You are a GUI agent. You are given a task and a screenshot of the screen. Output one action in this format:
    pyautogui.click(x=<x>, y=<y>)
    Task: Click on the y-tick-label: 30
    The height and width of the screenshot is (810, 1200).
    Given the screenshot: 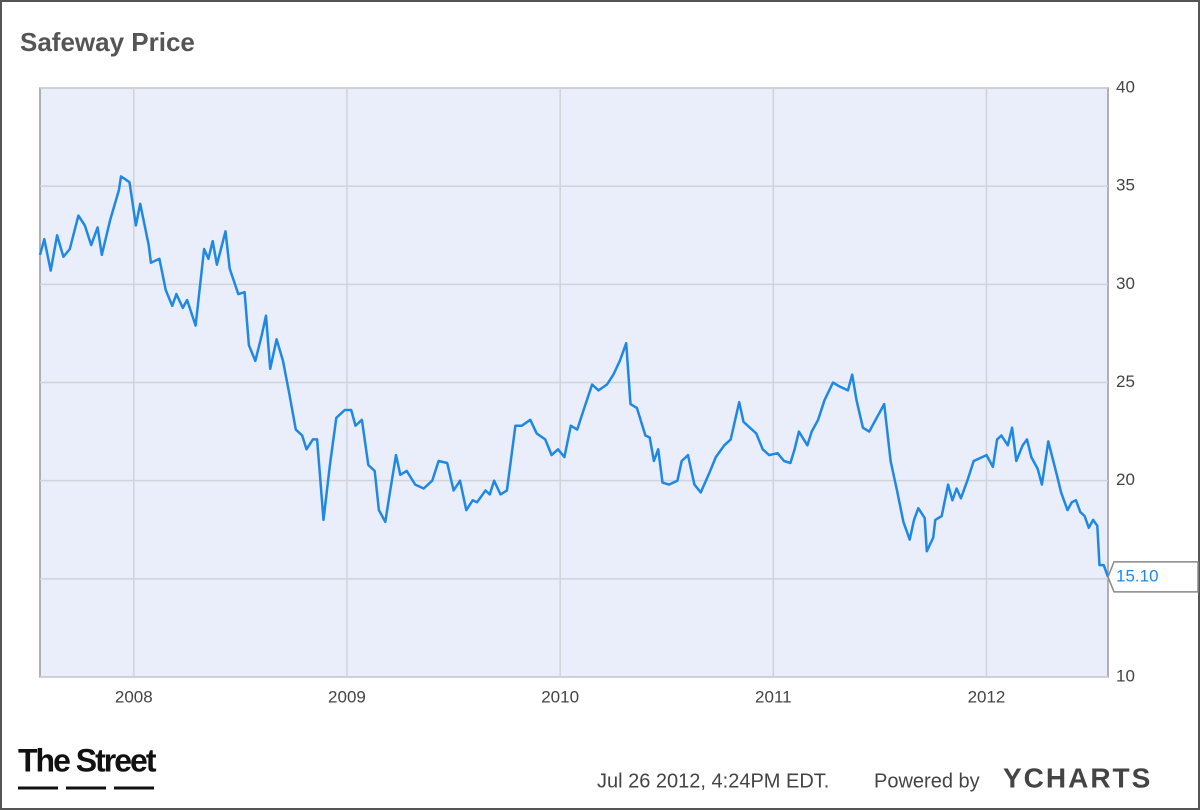 What is the action you would take?
    pyautogui.click(x=1125, y=283)
    